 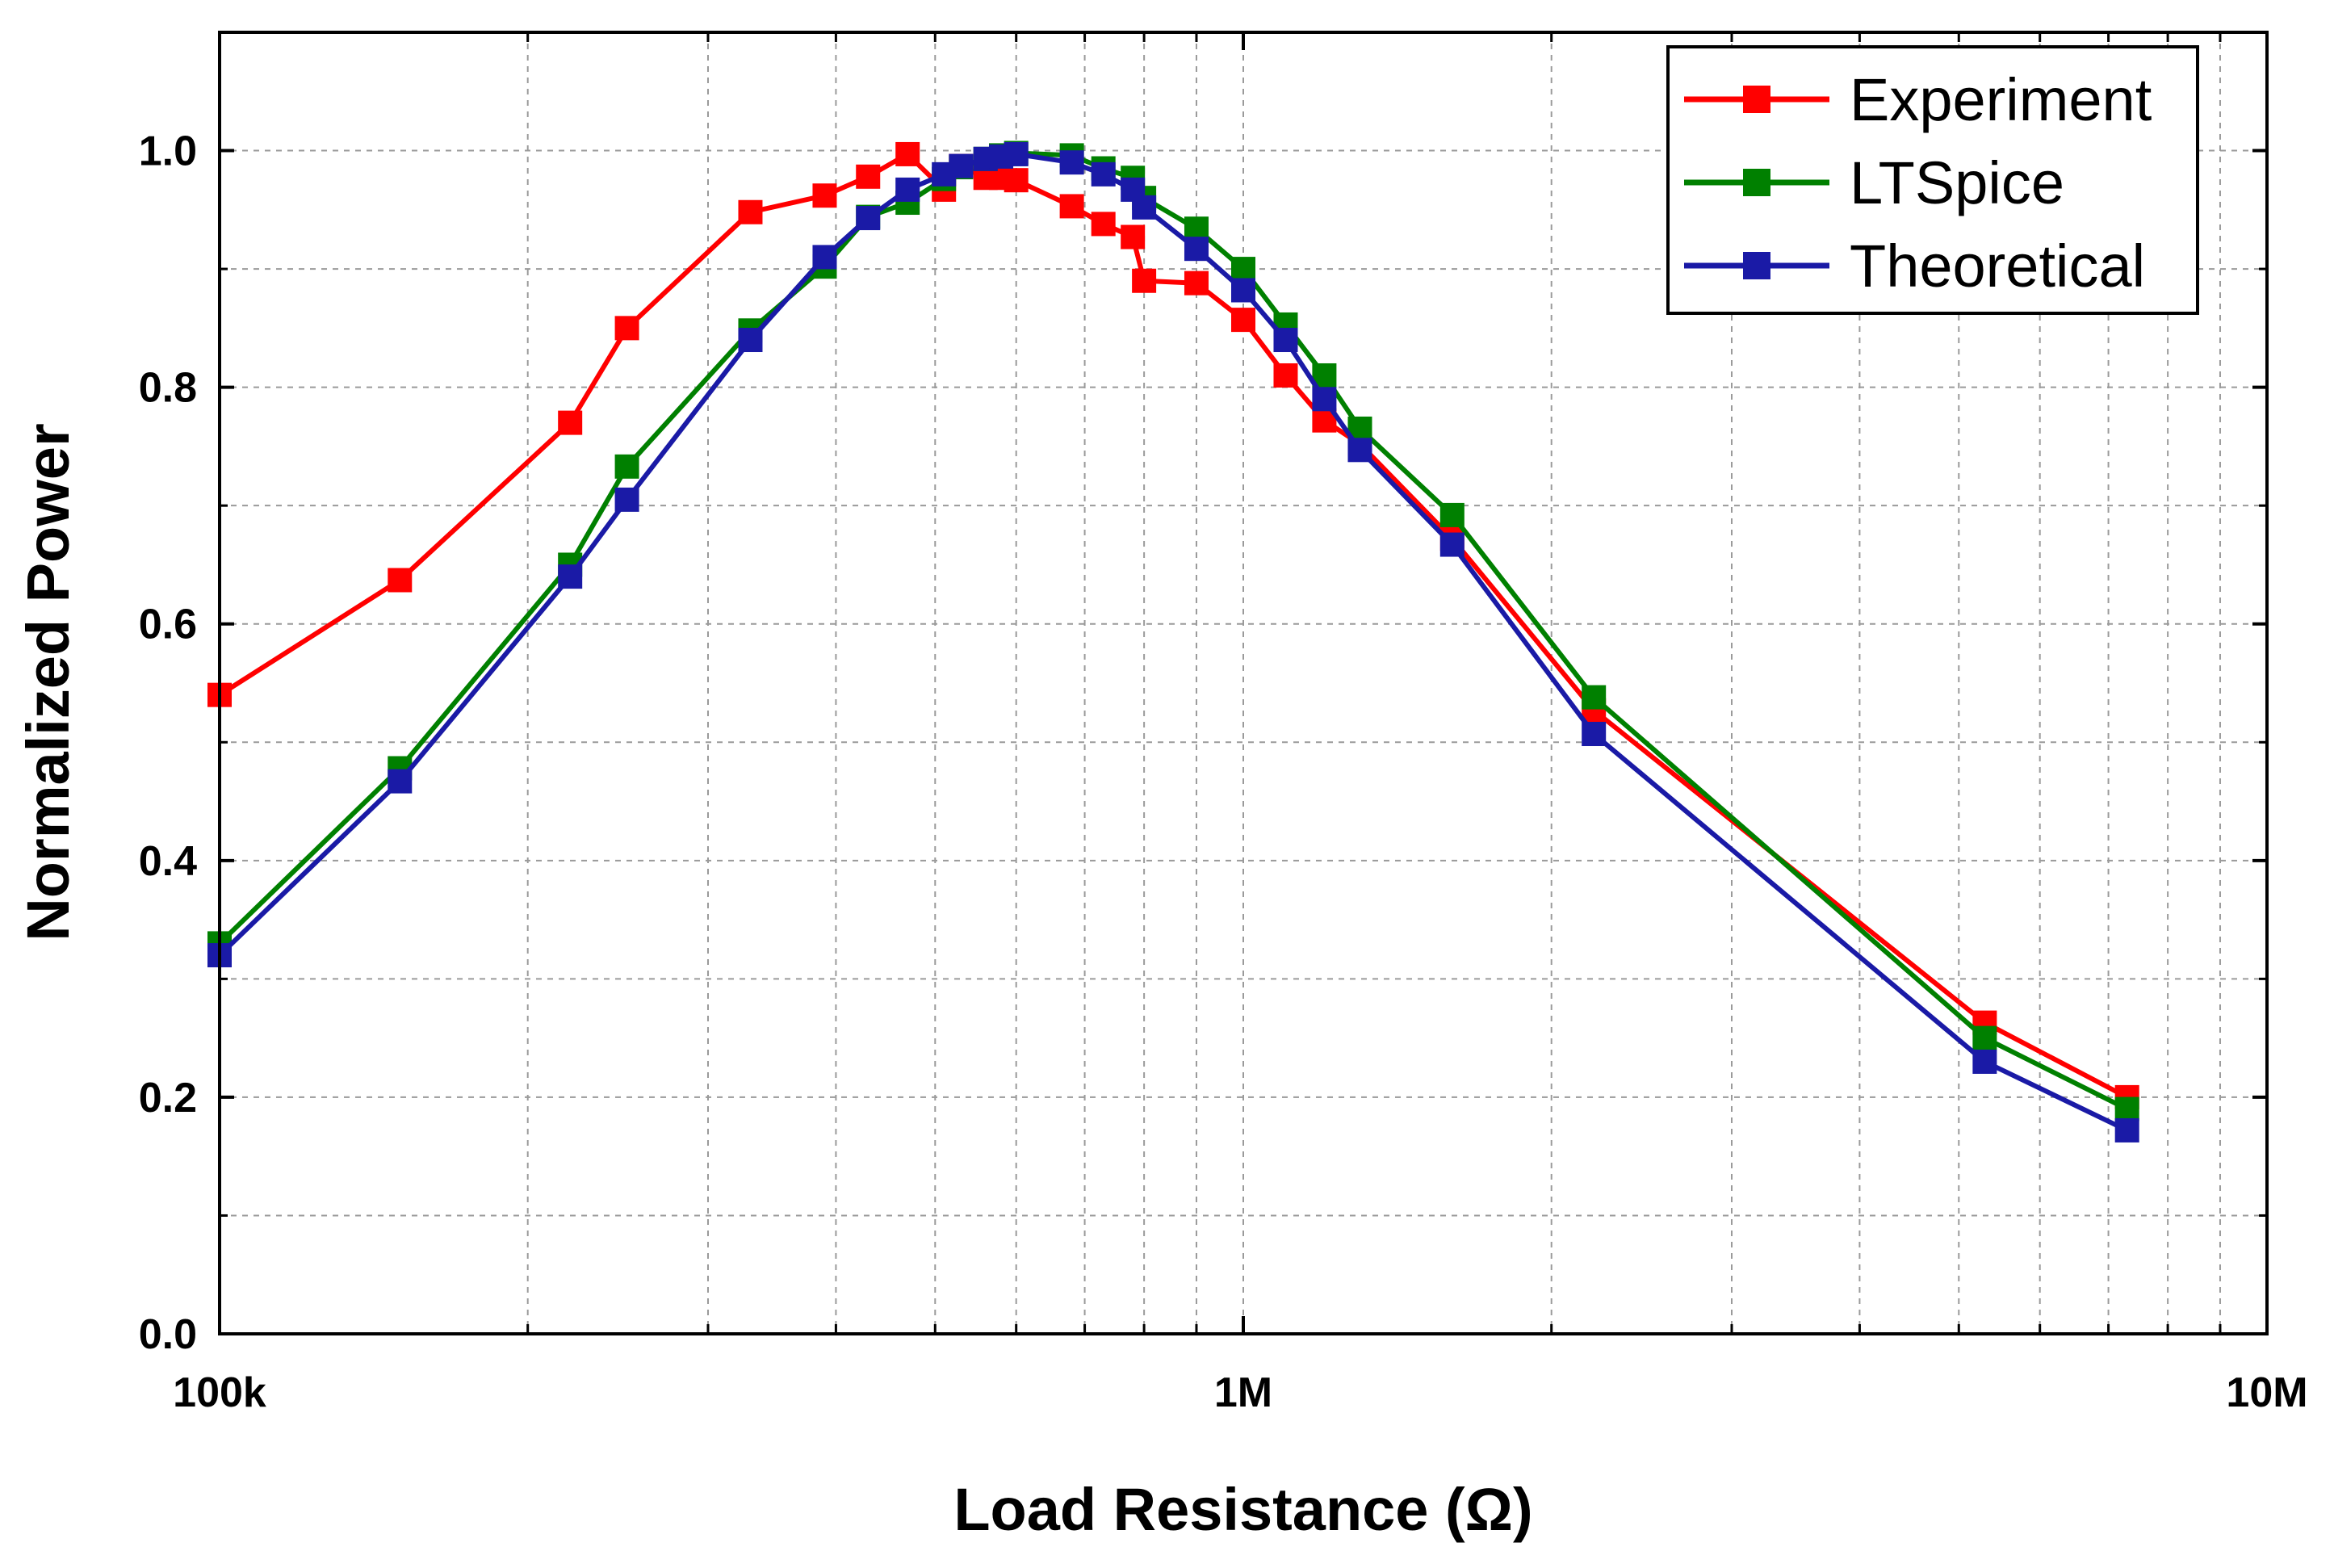 What do you see at coordinates (2001, 99) in the screenshot?
I see `legend-label: Experiment` at bounding box center [2001, 99].